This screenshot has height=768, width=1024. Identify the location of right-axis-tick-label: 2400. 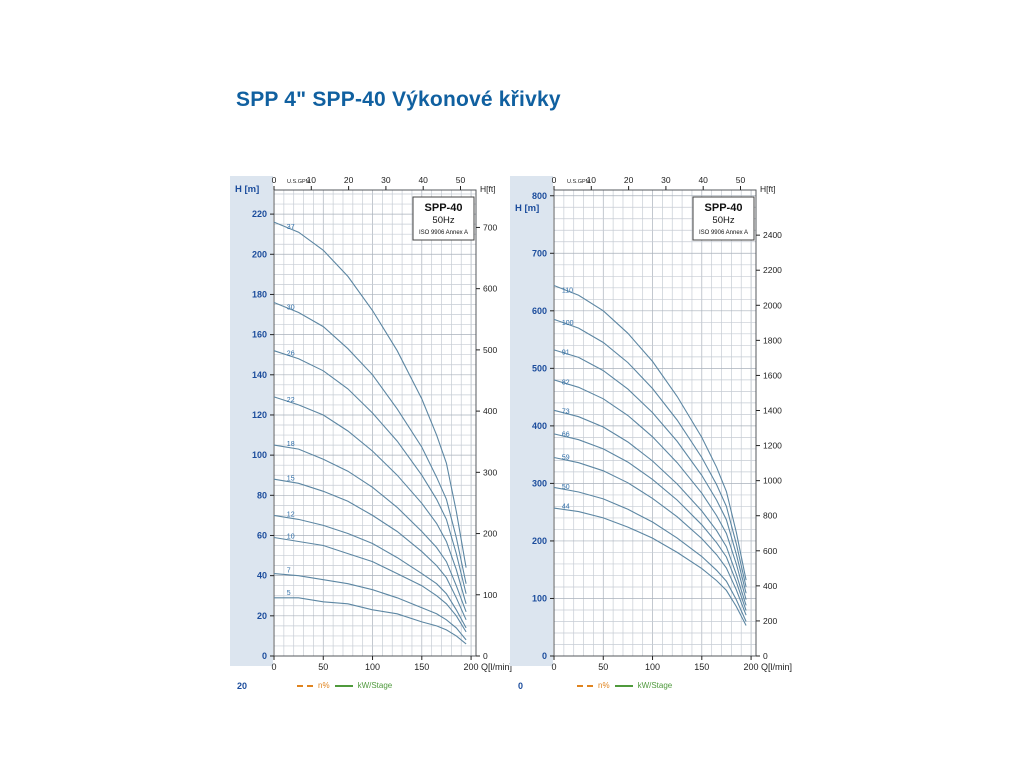
(772, 235).